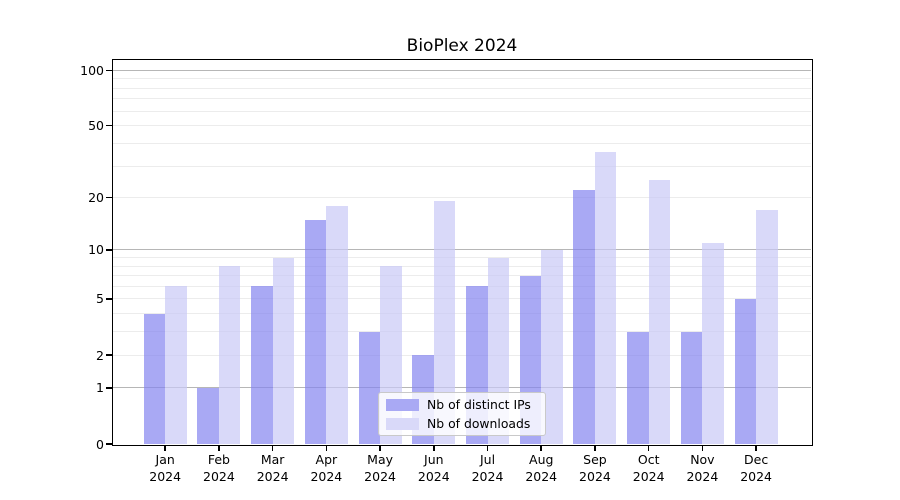 Image resolution: width=900 pixels, height=500 pixels. I want to click on y-tick-label: 1, so click(100, 388).